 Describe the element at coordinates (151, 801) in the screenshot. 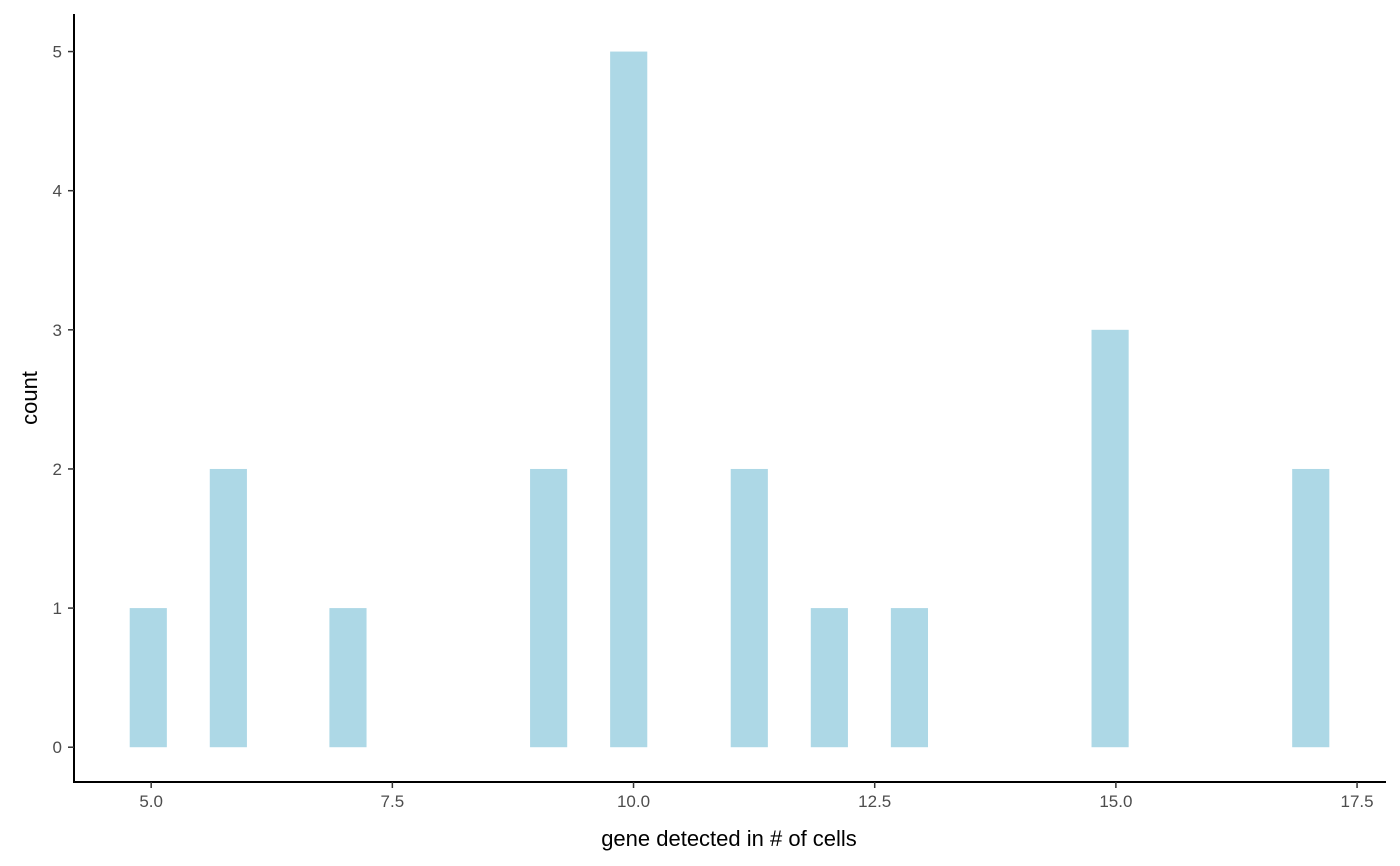

I see `x-tick-label: 5.0` at that location.